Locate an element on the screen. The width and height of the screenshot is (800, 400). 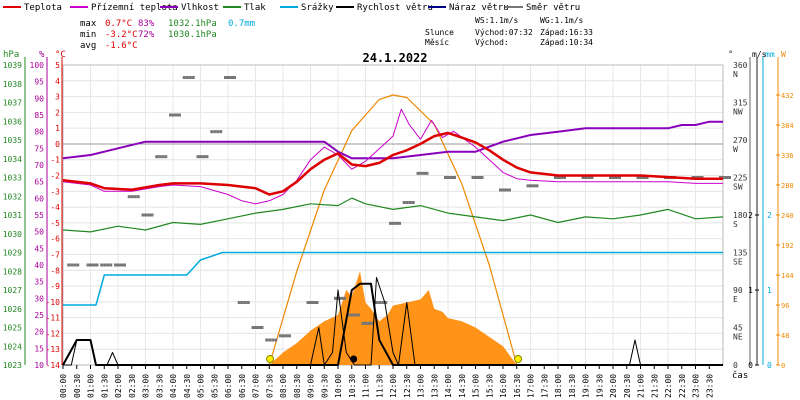
x-tick-label: 18:30 is located at coordinates (572, 386).